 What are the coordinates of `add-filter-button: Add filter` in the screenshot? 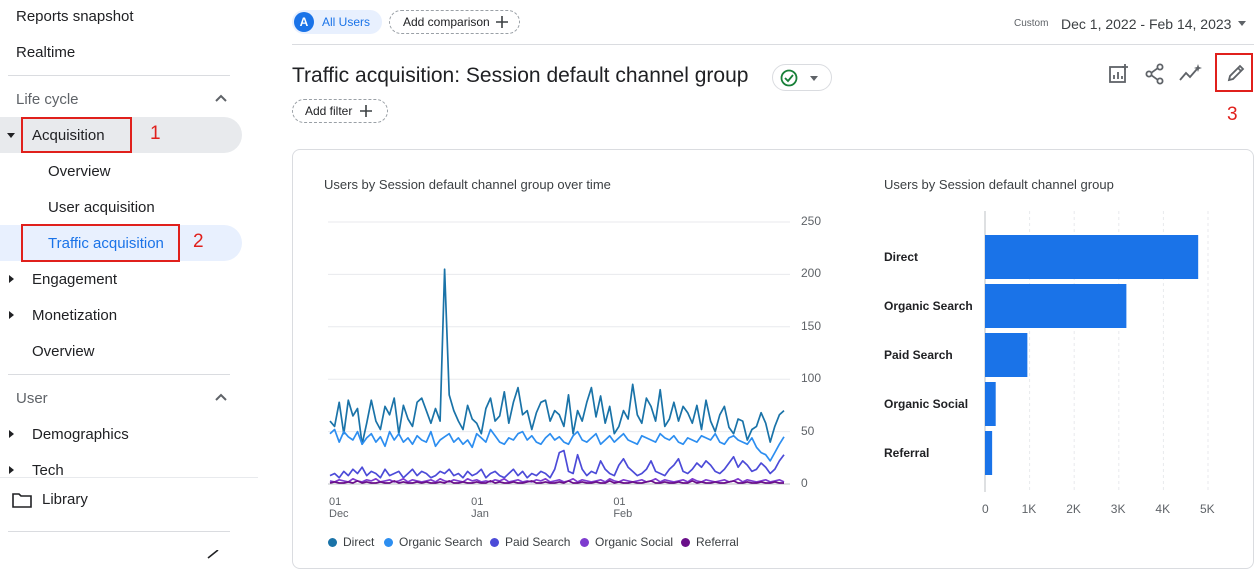 It's located at (340, 111).